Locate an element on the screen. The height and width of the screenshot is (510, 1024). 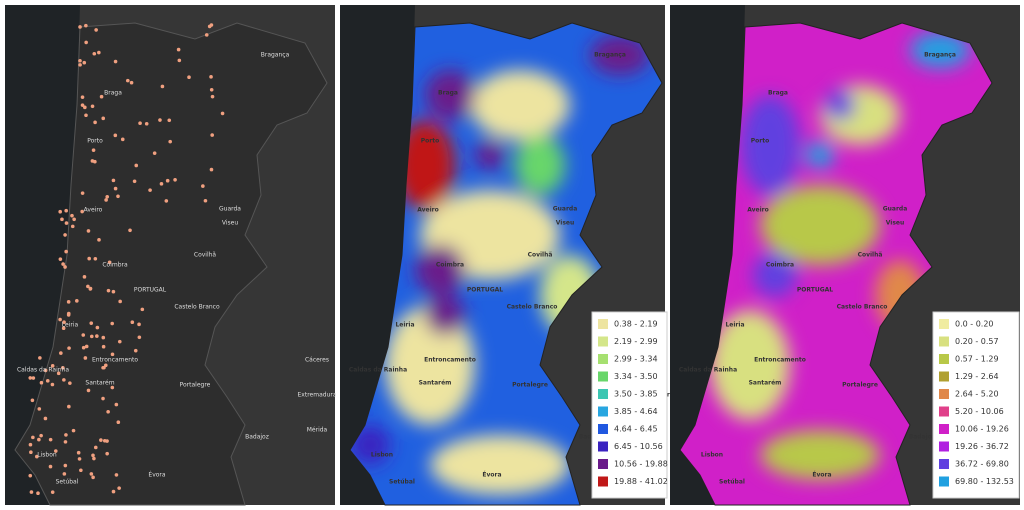
place-label: Coimbra is located at coordinates (450, 265).